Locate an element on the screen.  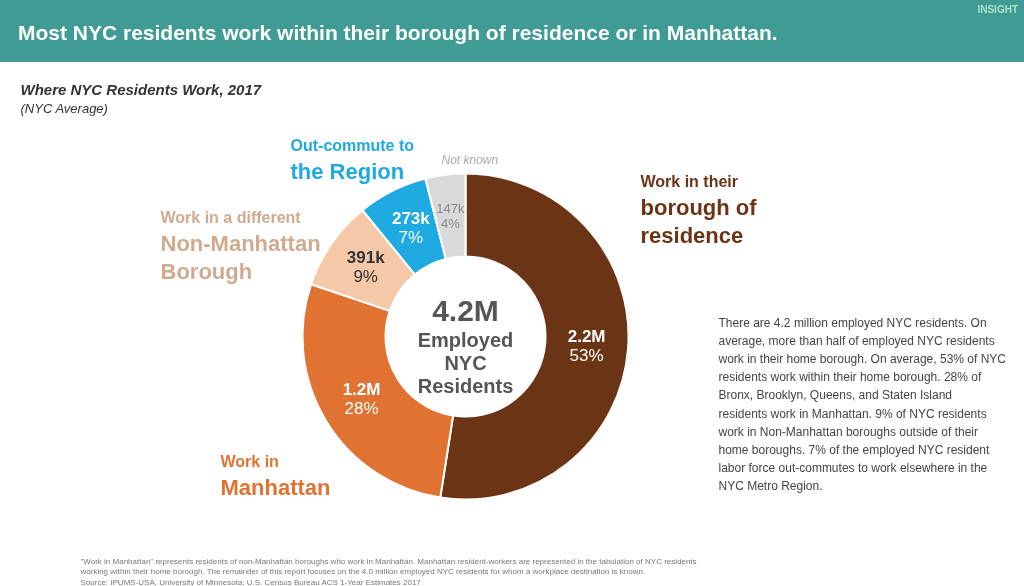
data-label: 273k 7% is located at coordinates (411, 227).